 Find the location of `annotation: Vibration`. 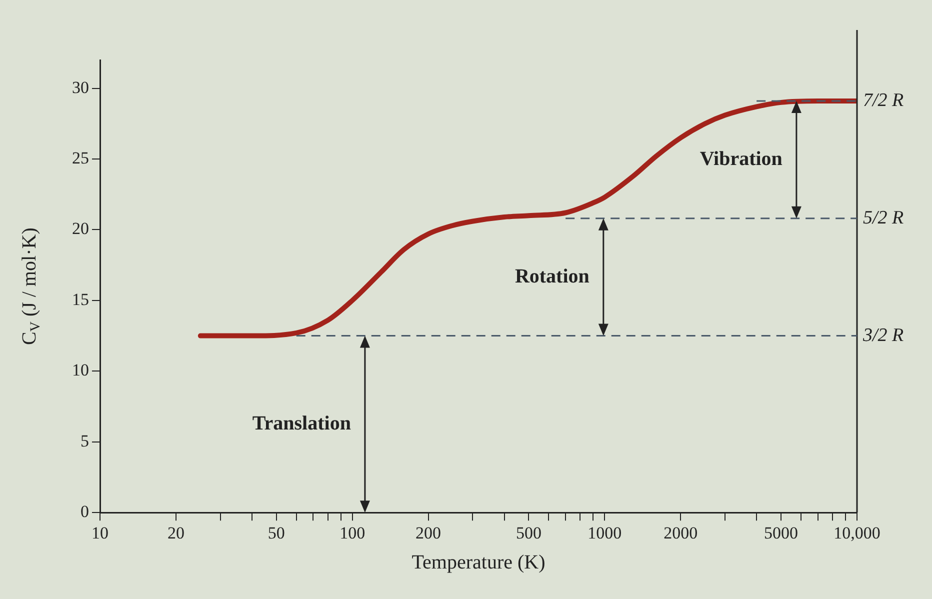

annotation: Vibration is located at coordinates (741, 159).